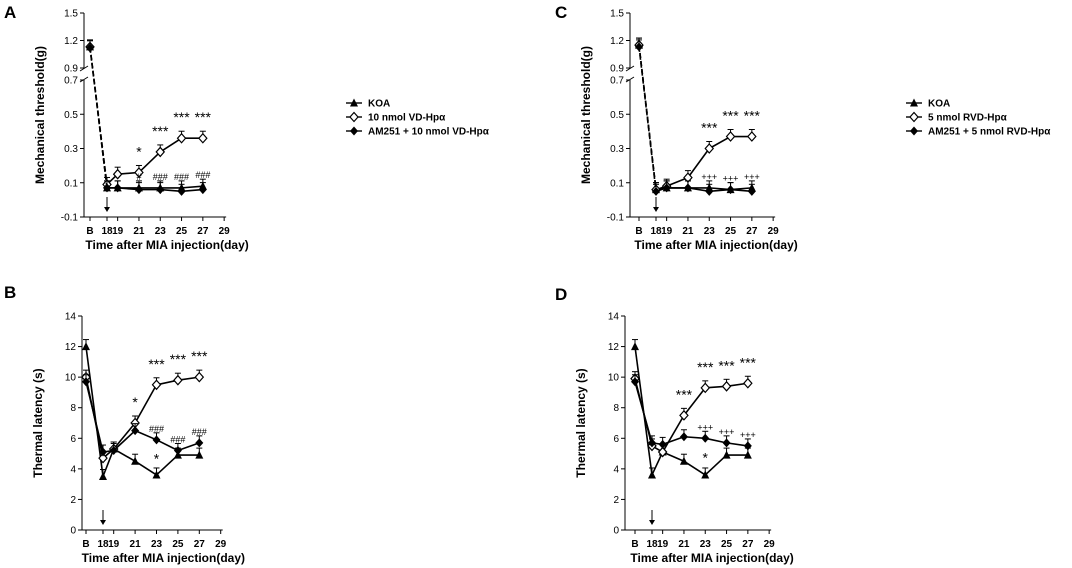  I want to click on legend: KOA 10 nmol VD-Hpα AM251 + 10 nmol VD-Hpα, so click(418, 118).